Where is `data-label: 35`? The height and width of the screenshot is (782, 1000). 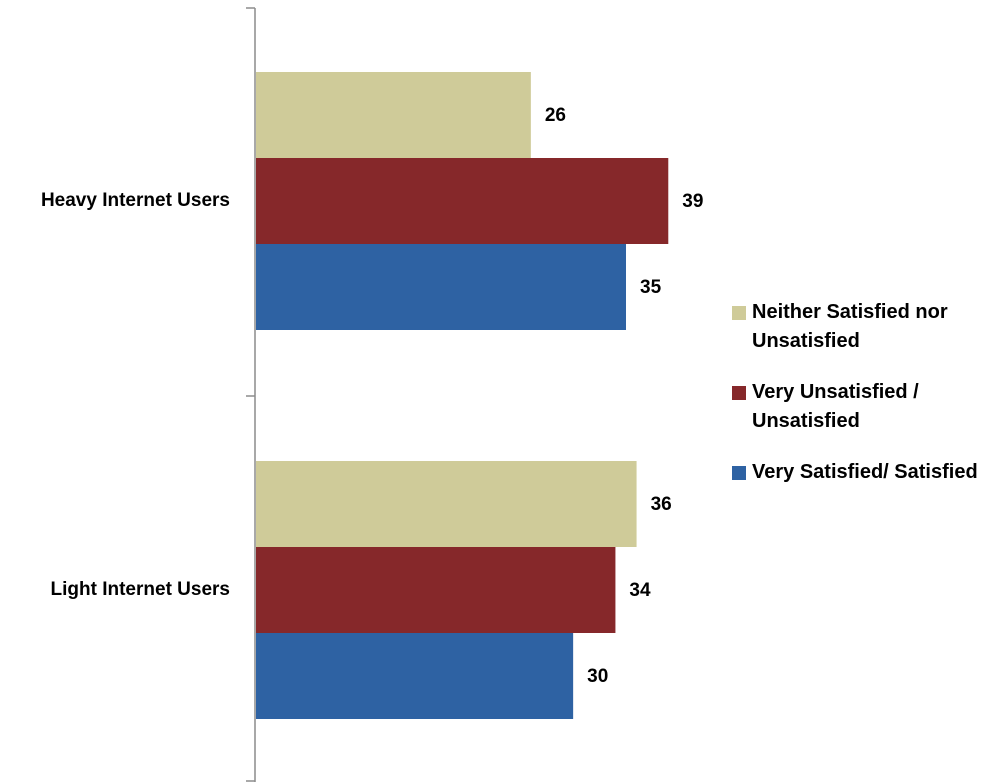 data-label: 35 is located at coordinates (651, 287).